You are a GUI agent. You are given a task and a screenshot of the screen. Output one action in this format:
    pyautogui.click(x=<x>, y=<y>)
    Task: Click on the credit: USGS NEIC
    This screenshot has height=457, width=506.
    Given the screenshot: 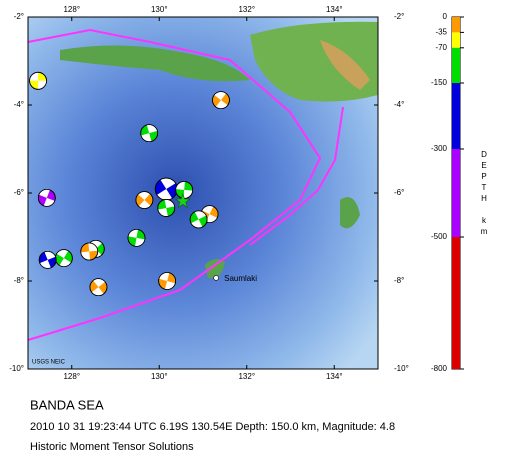 What is the action you would take?
    pyautogui.click(x=49, y=363)
    